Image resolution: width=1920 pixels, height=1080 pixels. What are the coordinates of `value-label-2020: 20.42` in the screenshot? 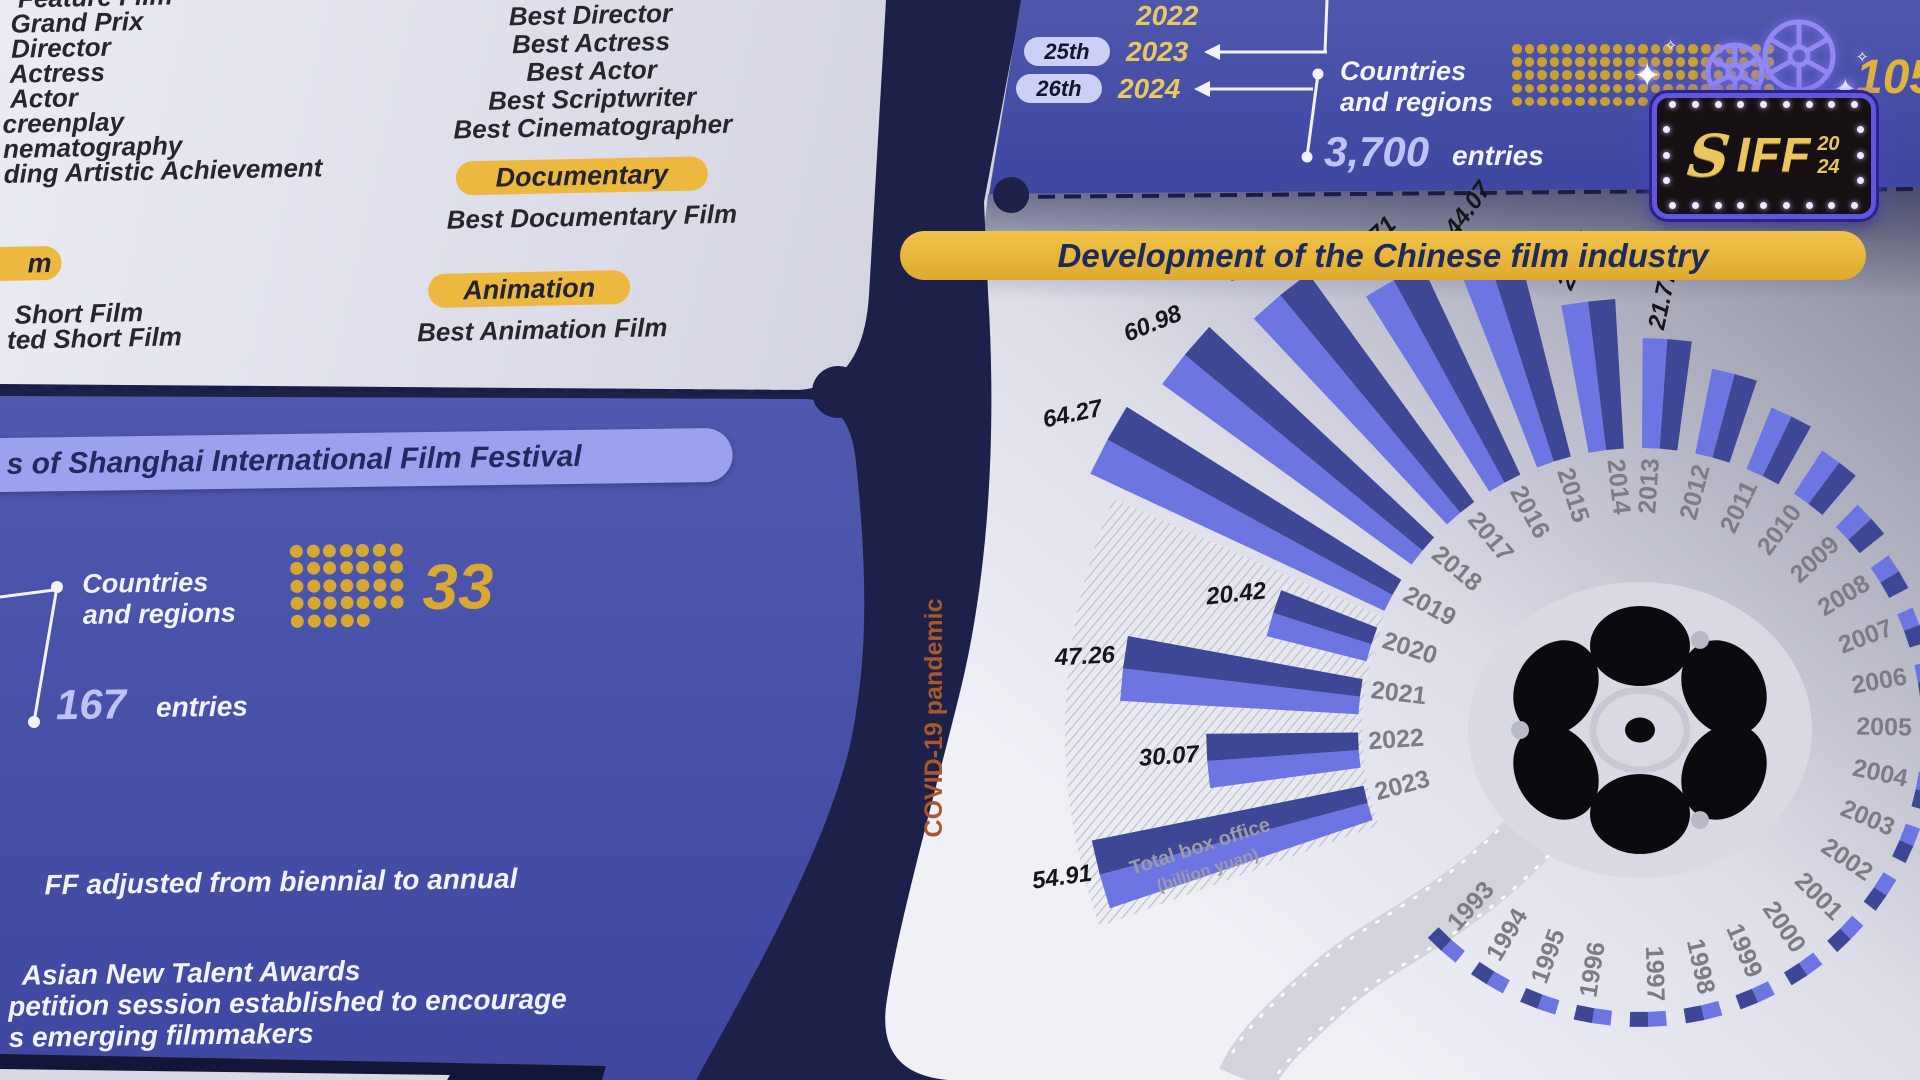 It's located at (1236, 593).